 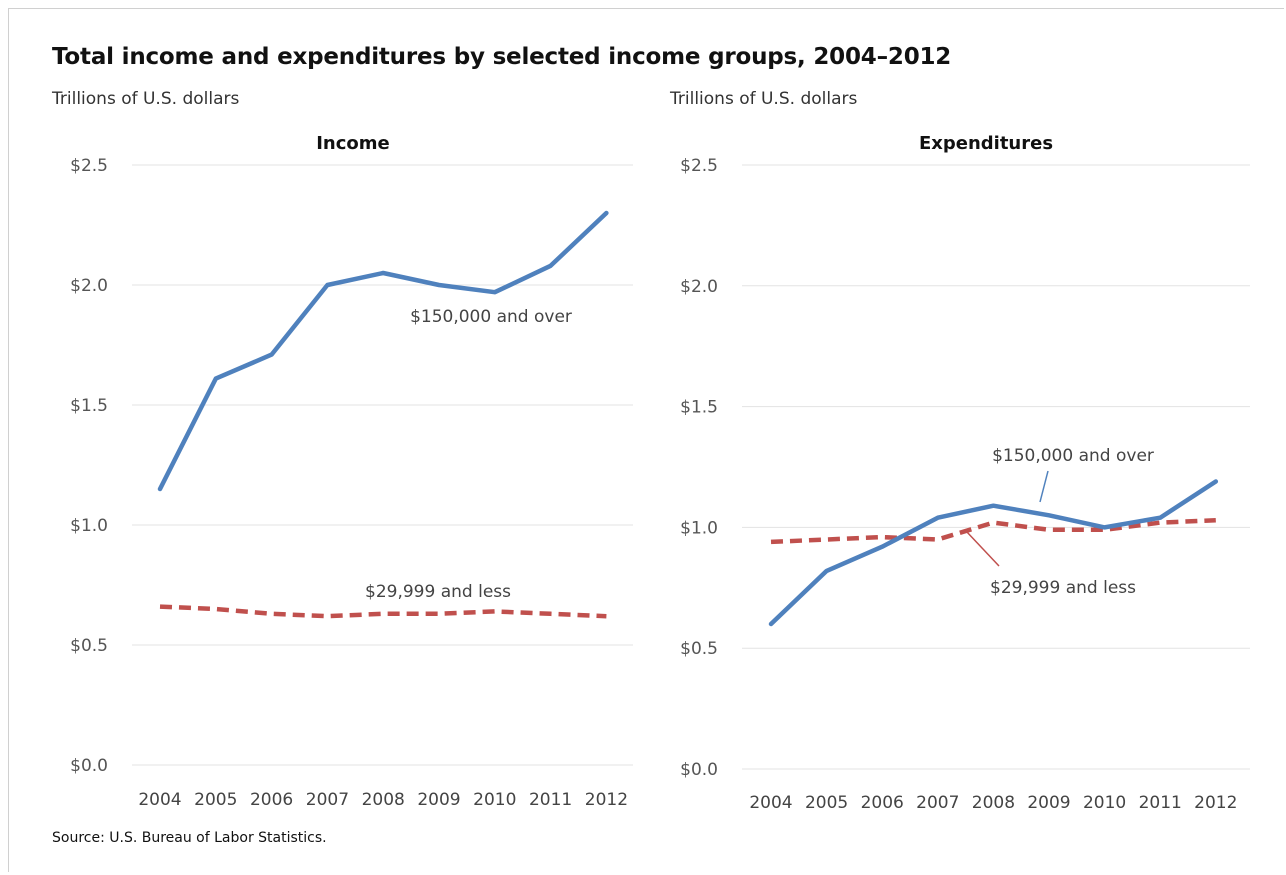 What do you see at coordinates (438, 800) in the screenshot?
I see `income-x-tick-label: 2009` at bounding box center [438, 800].